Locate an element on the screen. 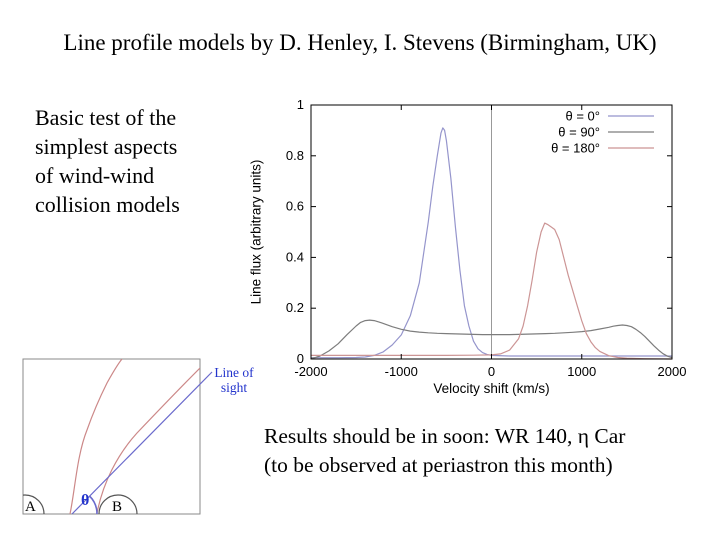 The image size is (720, 540). line-of-sight-label-line: sight is located at coordinates (234, 387).